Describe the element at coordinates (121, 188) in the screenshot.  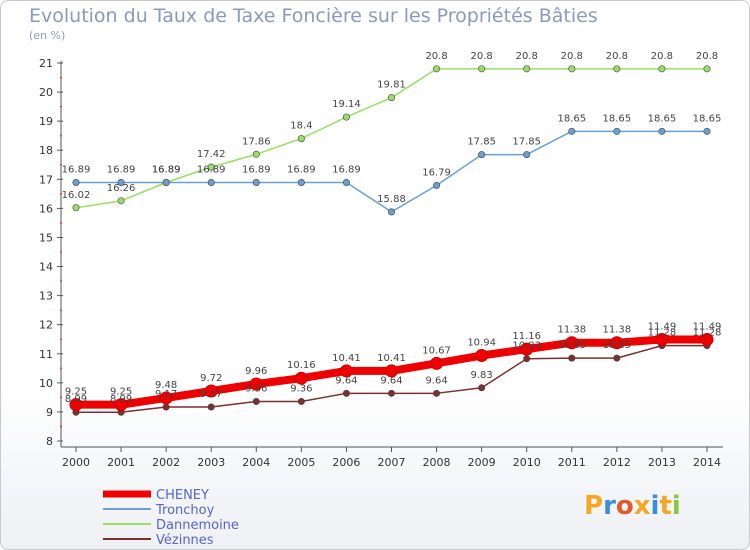
I see `data-label-Dannemoine: 16.26` at that location.